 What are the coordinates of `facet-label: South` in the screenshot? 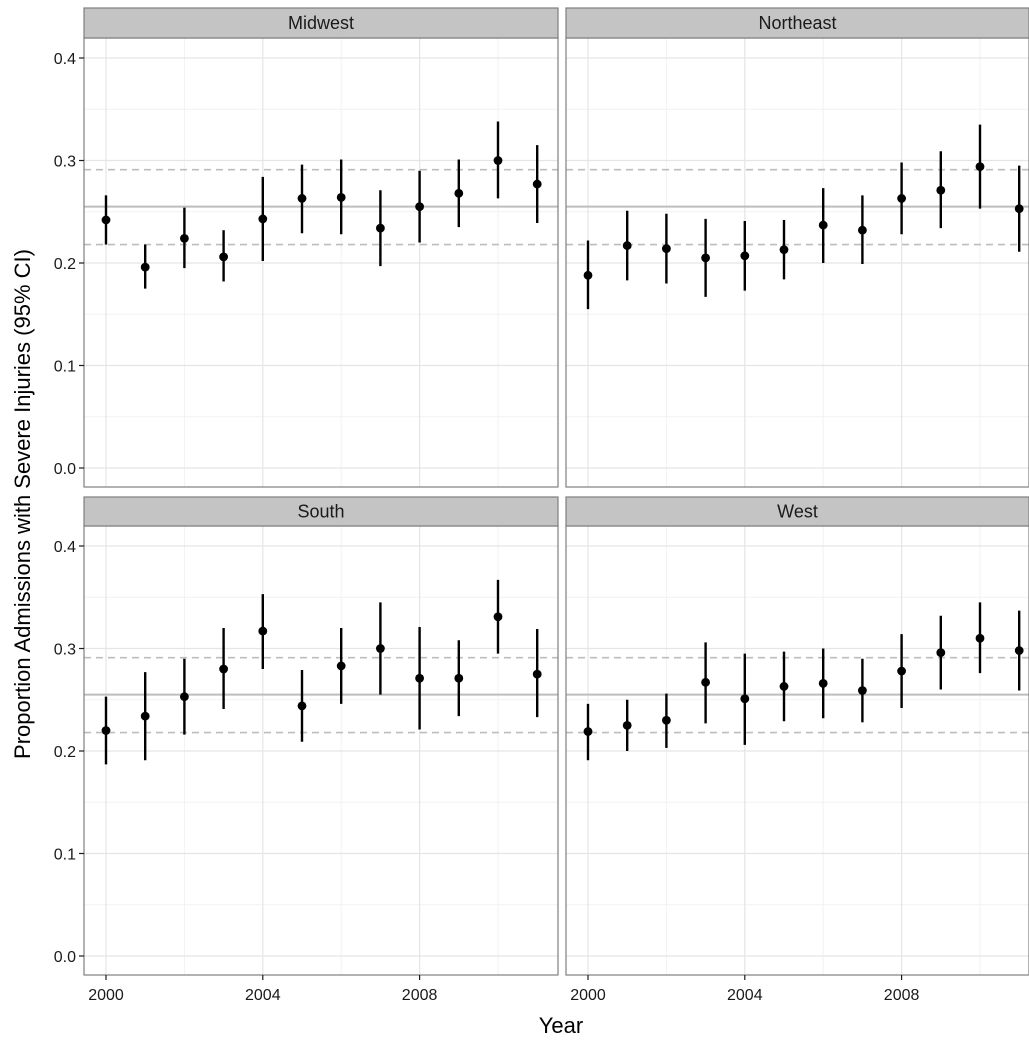 It's located at (320, 512).